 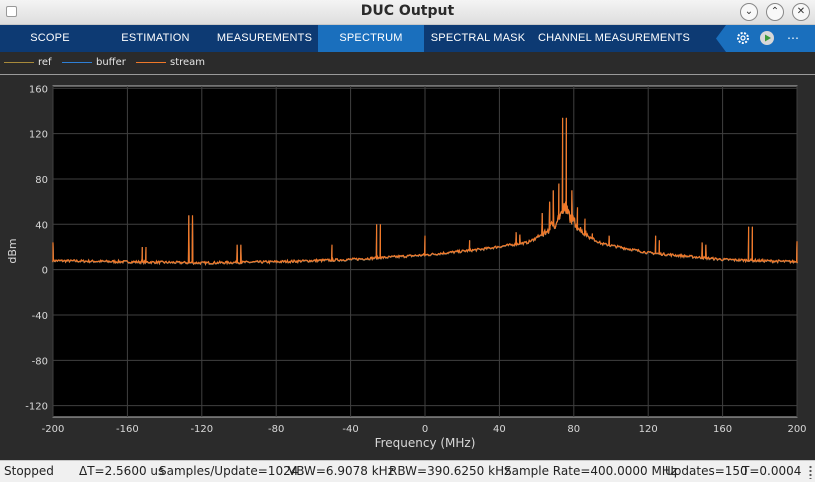 I want to click on status-sample-rate: Sample Rate=400.0000 MHz, so click(x=591, y=471).